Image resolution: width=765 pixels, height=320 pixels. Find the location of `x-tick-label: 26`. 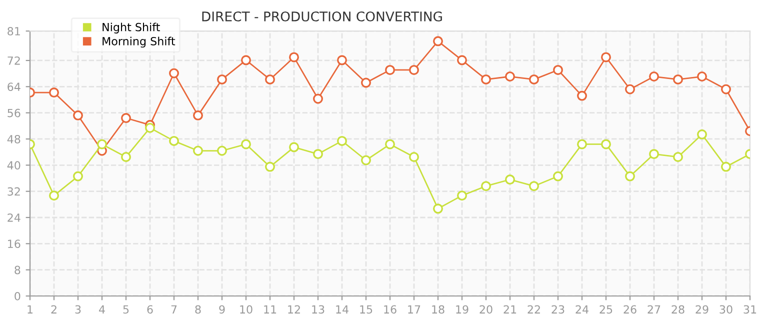

x-tick-label: 26 is located at coordinates (630, 309).